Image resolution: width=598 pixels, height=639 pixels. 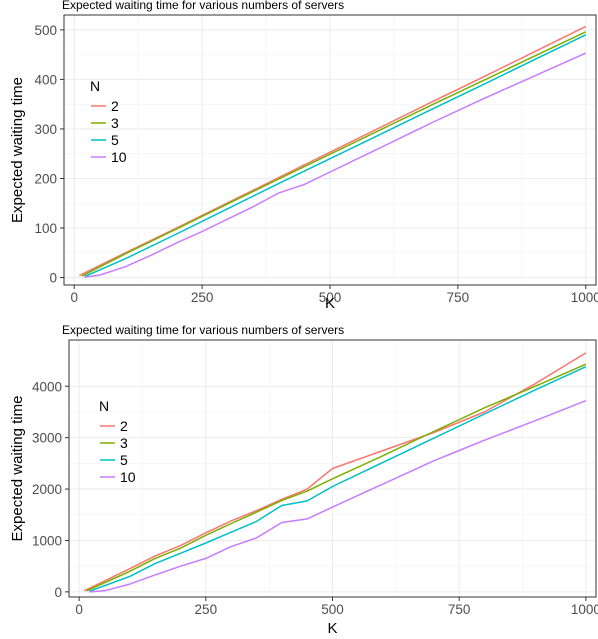 I want to click on y-tick-label: 400, so click(x=45, y=79).